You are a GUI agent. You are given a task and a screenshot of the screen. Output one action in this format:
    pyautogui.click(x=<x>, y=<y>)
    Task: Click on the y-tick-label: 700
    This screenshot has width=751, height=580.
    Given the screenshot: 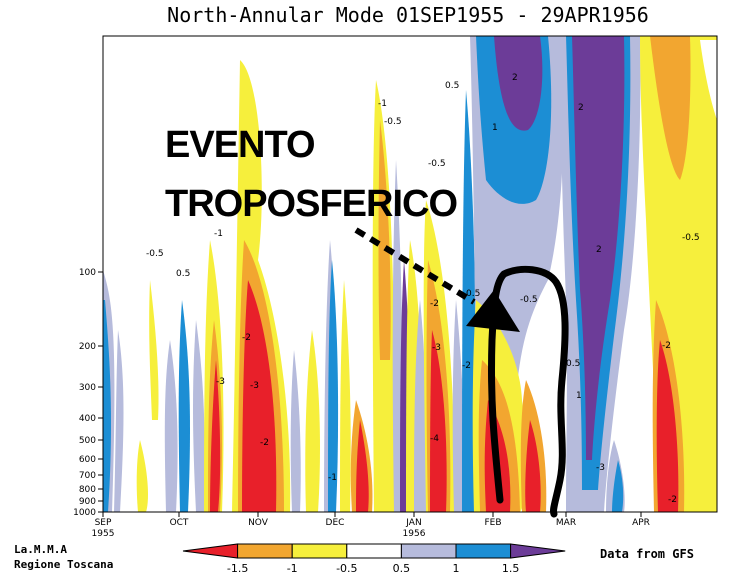 What is the action you would take?
    pyautogui.click(x=87, y=476)
    